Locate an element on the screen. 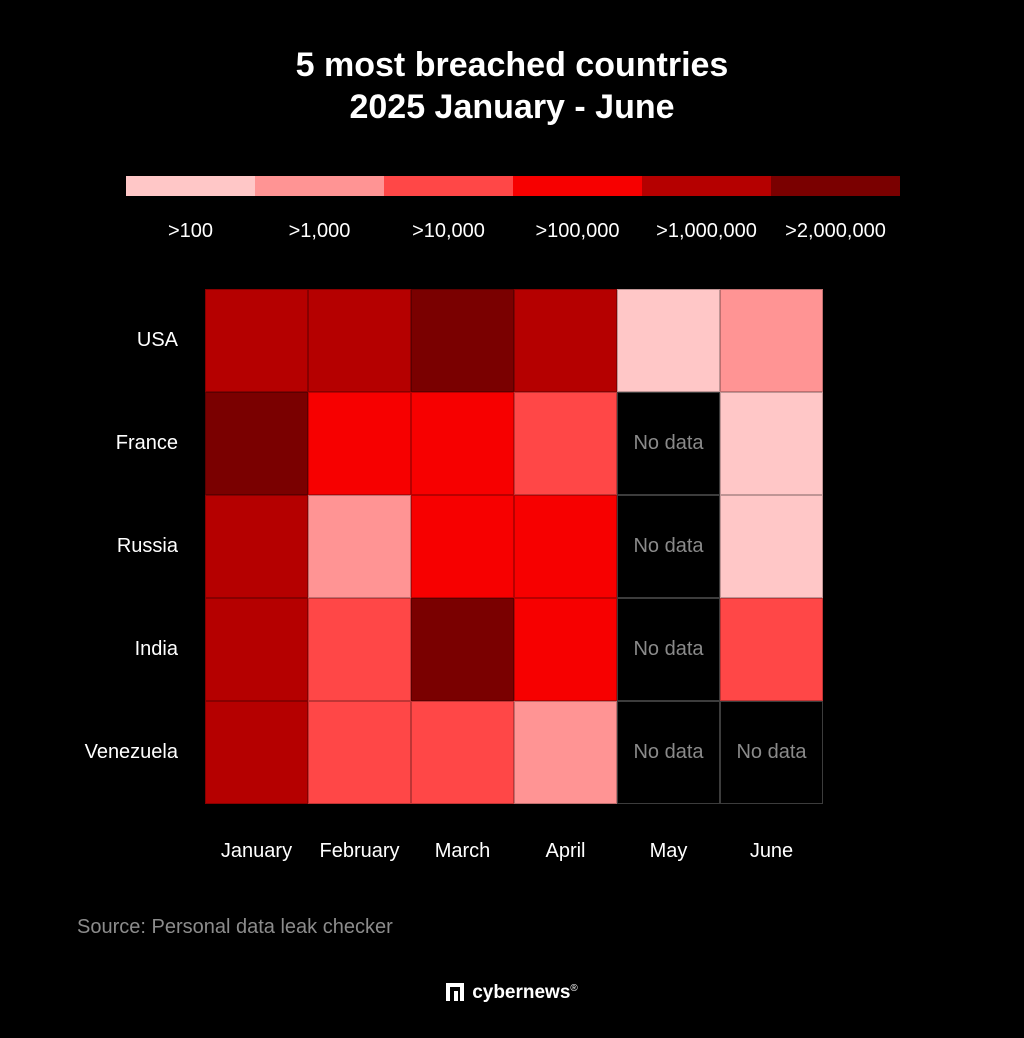 The image size is (1024, 1038). column-label: April is located at coordinates (565, 851).